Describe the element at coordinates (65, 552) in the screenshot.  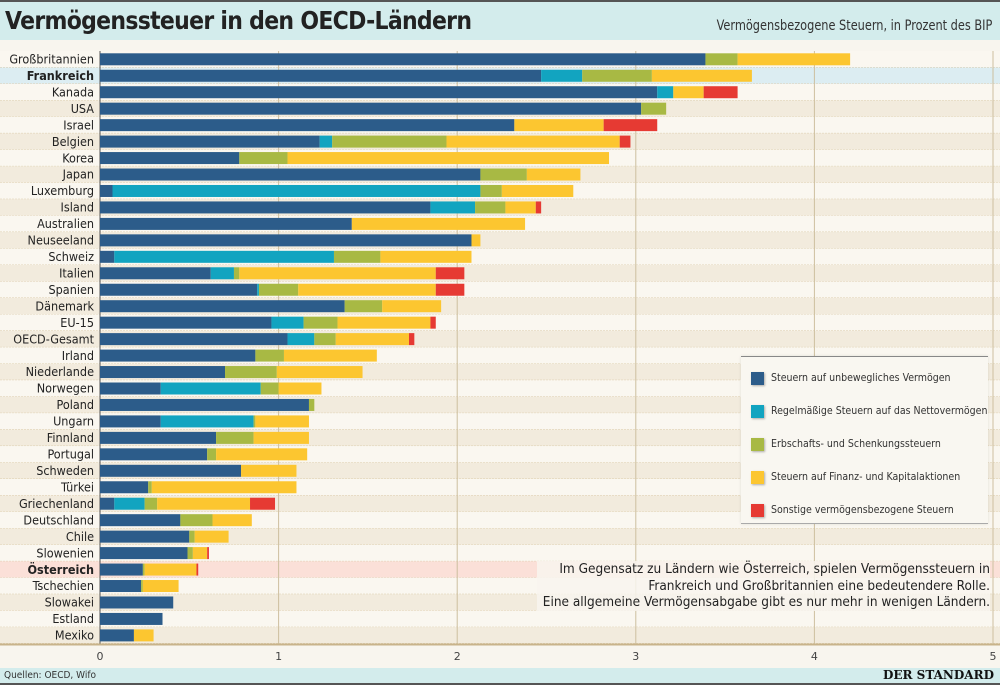
I see `category-label: Slowenien` at that location.